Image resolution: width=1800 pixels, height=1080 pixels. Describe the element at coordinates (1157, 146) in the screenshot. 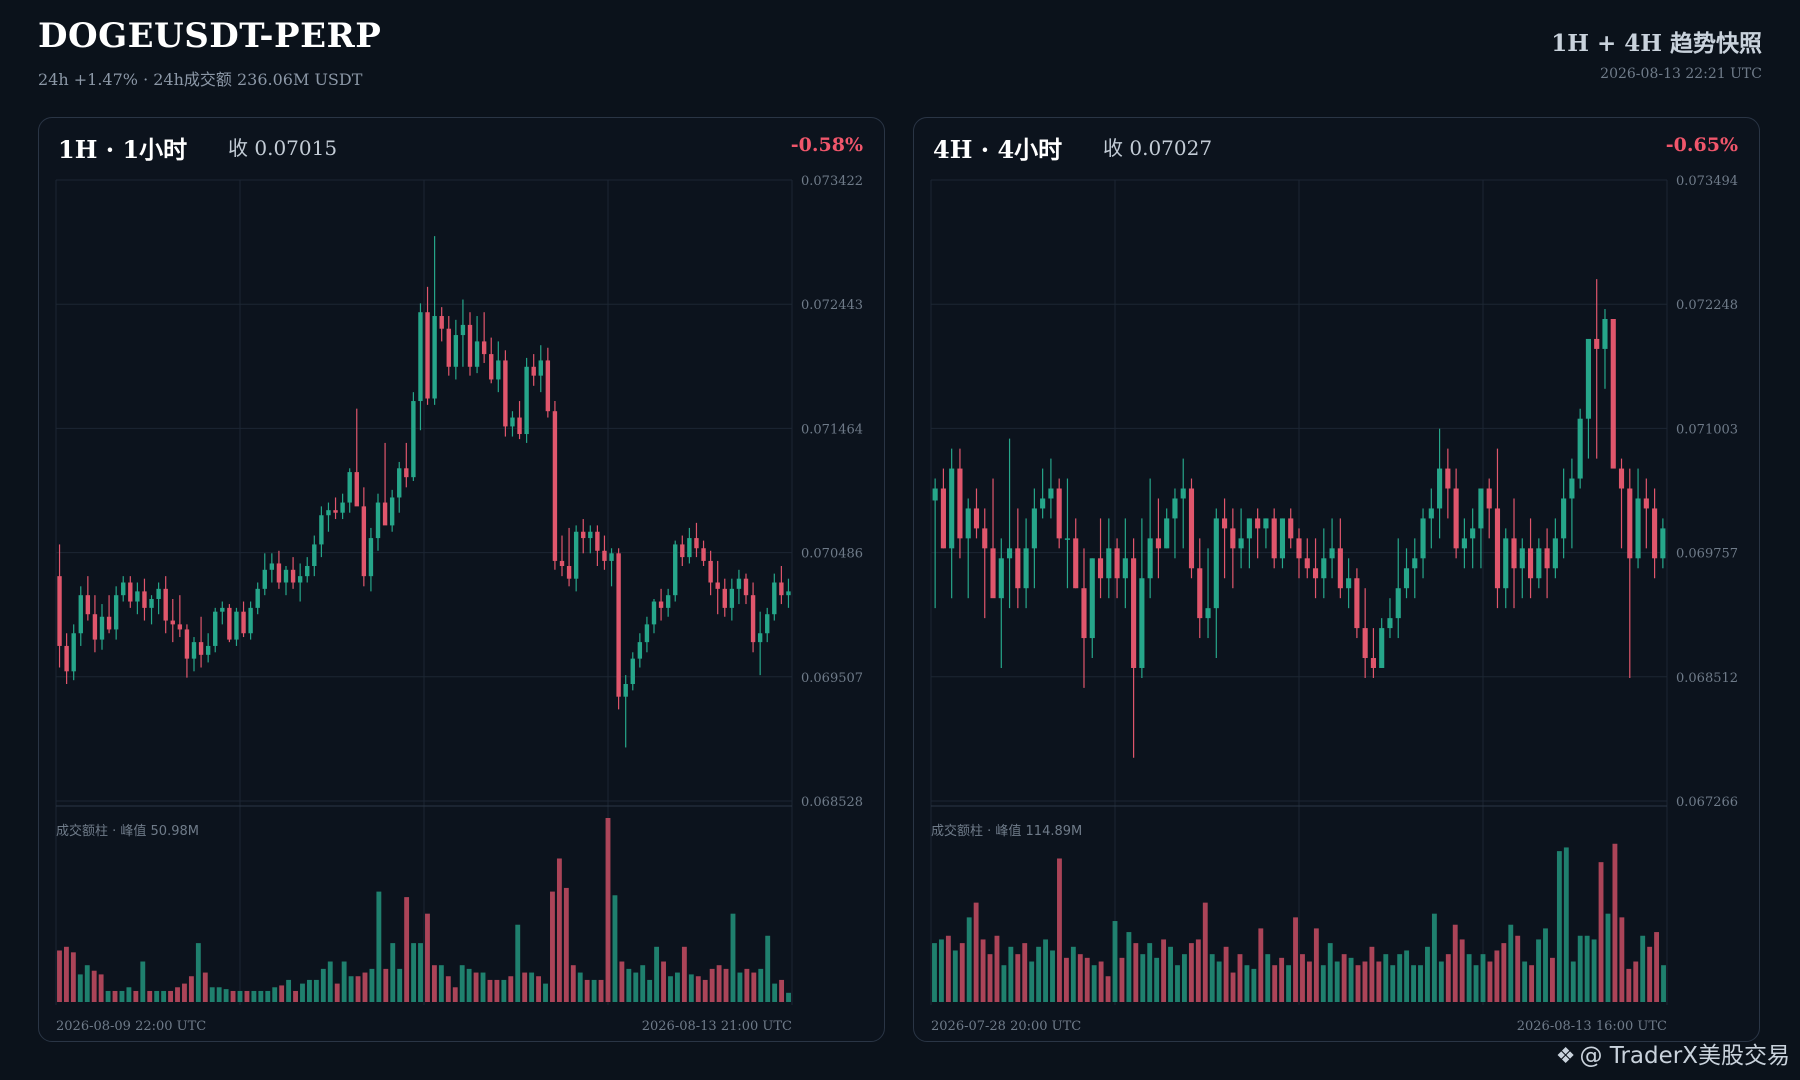

I see `close-price: 收 0.07027` at that location.